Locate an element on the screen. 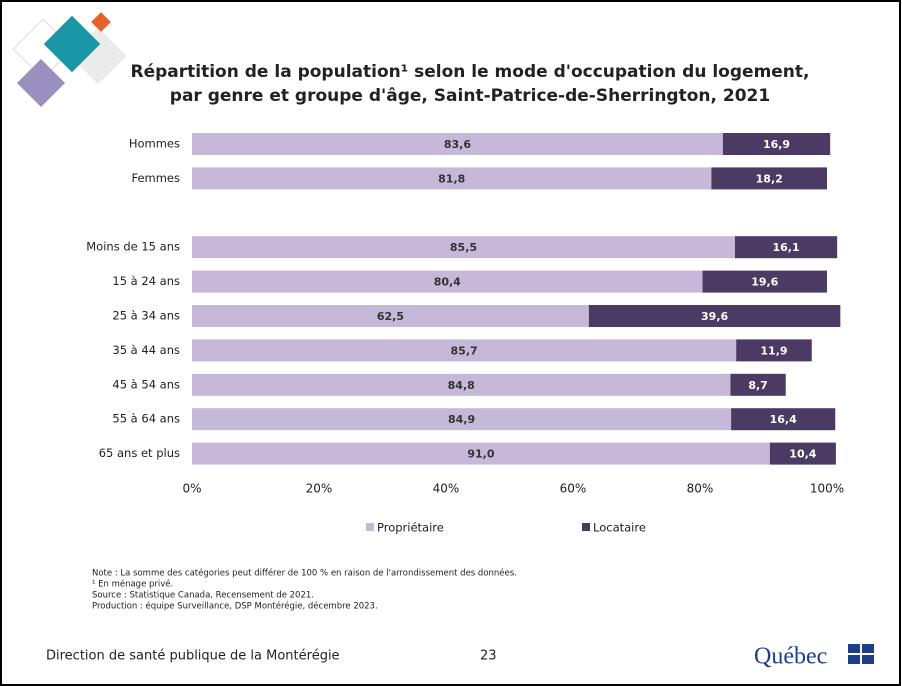  x-tick-label: 80% is located at coordinates (700, 489).